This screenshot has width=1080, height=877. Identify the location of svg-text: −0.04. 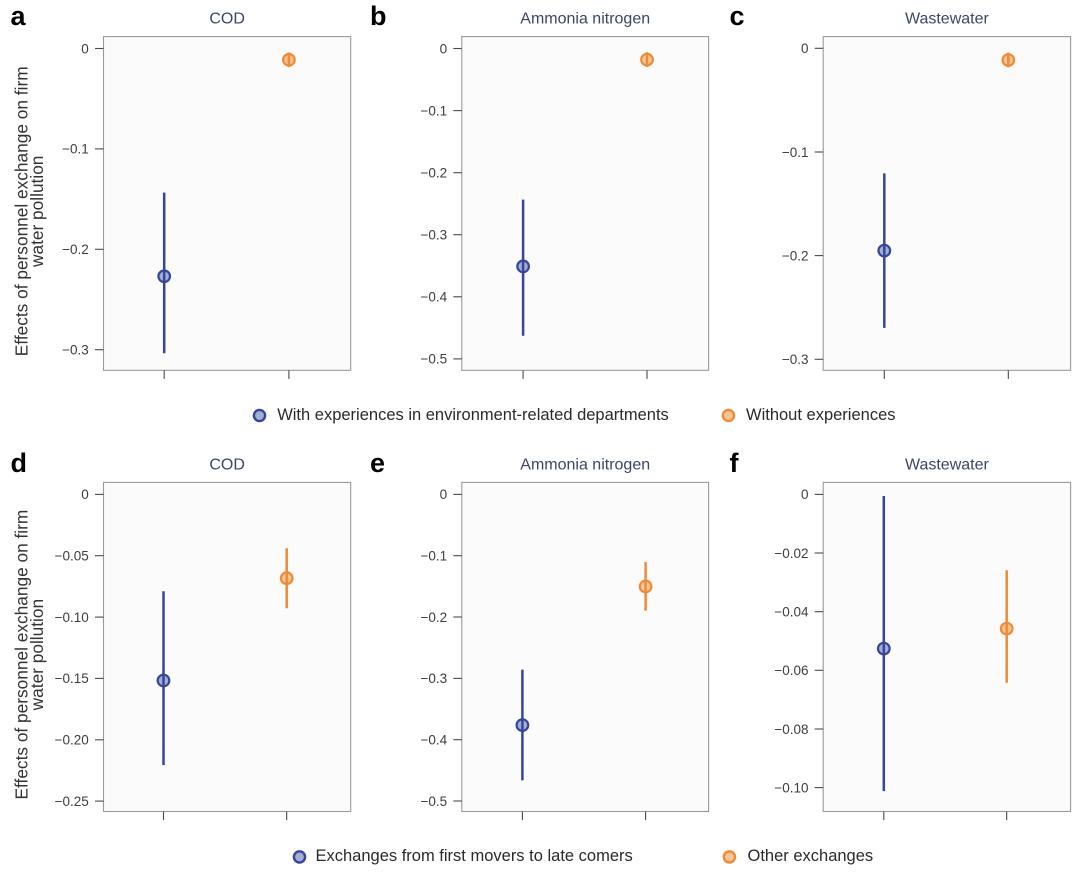
(791, 612).